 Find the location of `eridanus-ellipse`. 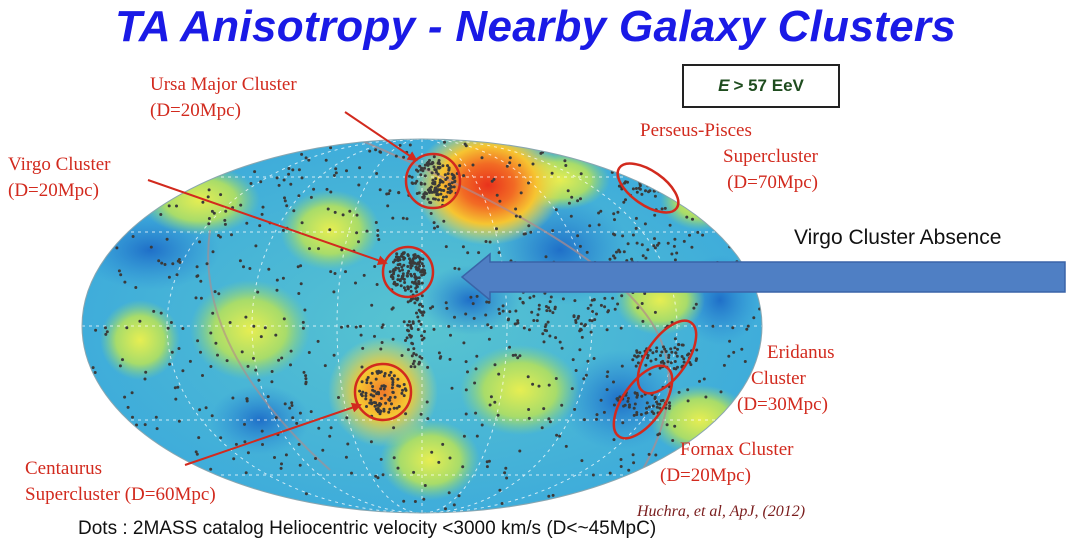

eridanus-ellipse is located at coordinates (667, 357).